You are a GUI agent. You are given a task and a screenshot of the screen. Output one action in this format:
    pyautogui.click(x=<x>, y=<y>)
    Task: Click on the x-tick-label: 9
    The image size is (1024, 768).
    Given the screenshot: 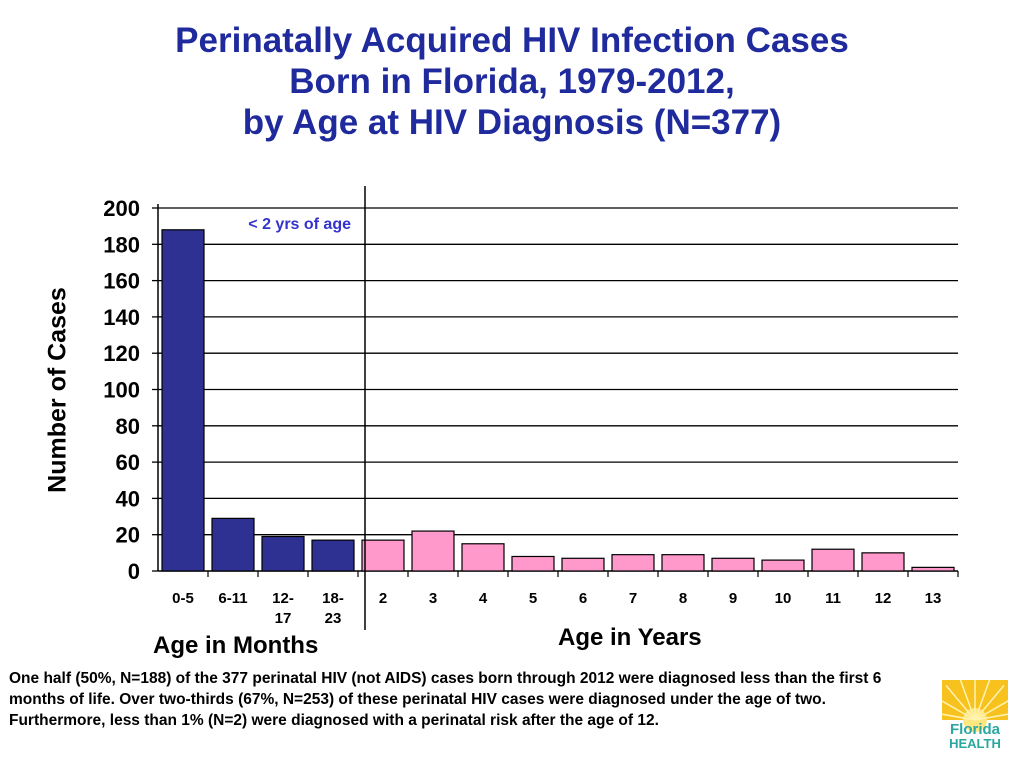 What is the action you would take?
    pyautogui.click(x=733, y=598)
    